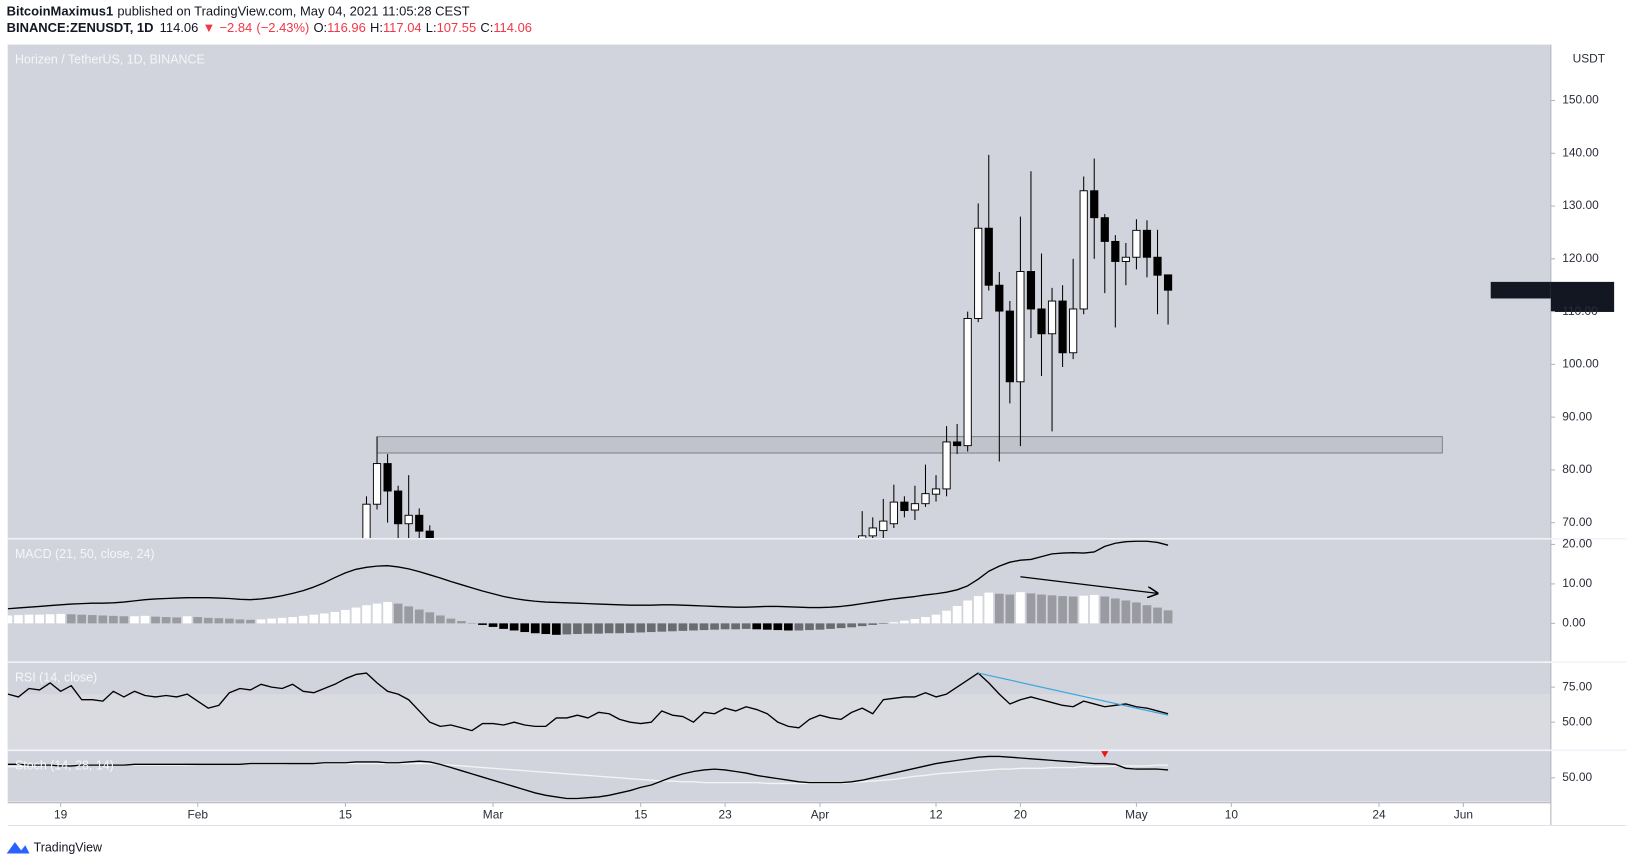 The height and width of the screenshot is (867, 1627). I want to click on symbol: BINANCE:ZENUSDT, 1D, so click(80, 27).